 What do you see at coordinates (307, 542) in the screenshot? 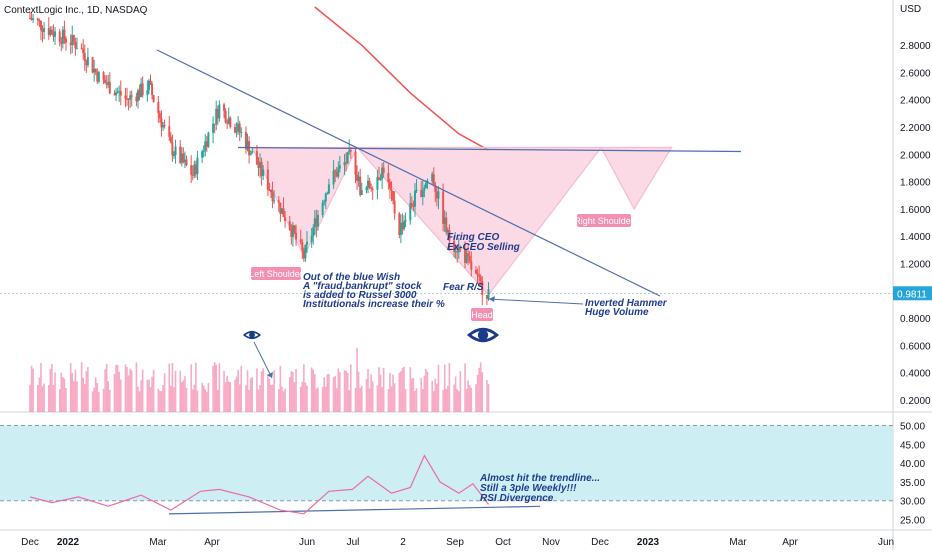
I see `time-tick-label: Jun` at bounding box center [307, 542].